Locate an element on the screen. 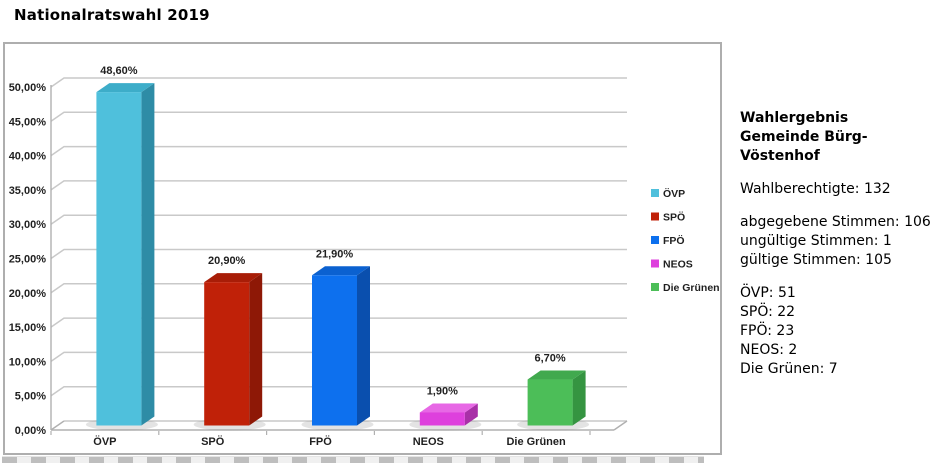  stat-line: Wahlberechtigte: 132 is located at coordinates (815, 189).